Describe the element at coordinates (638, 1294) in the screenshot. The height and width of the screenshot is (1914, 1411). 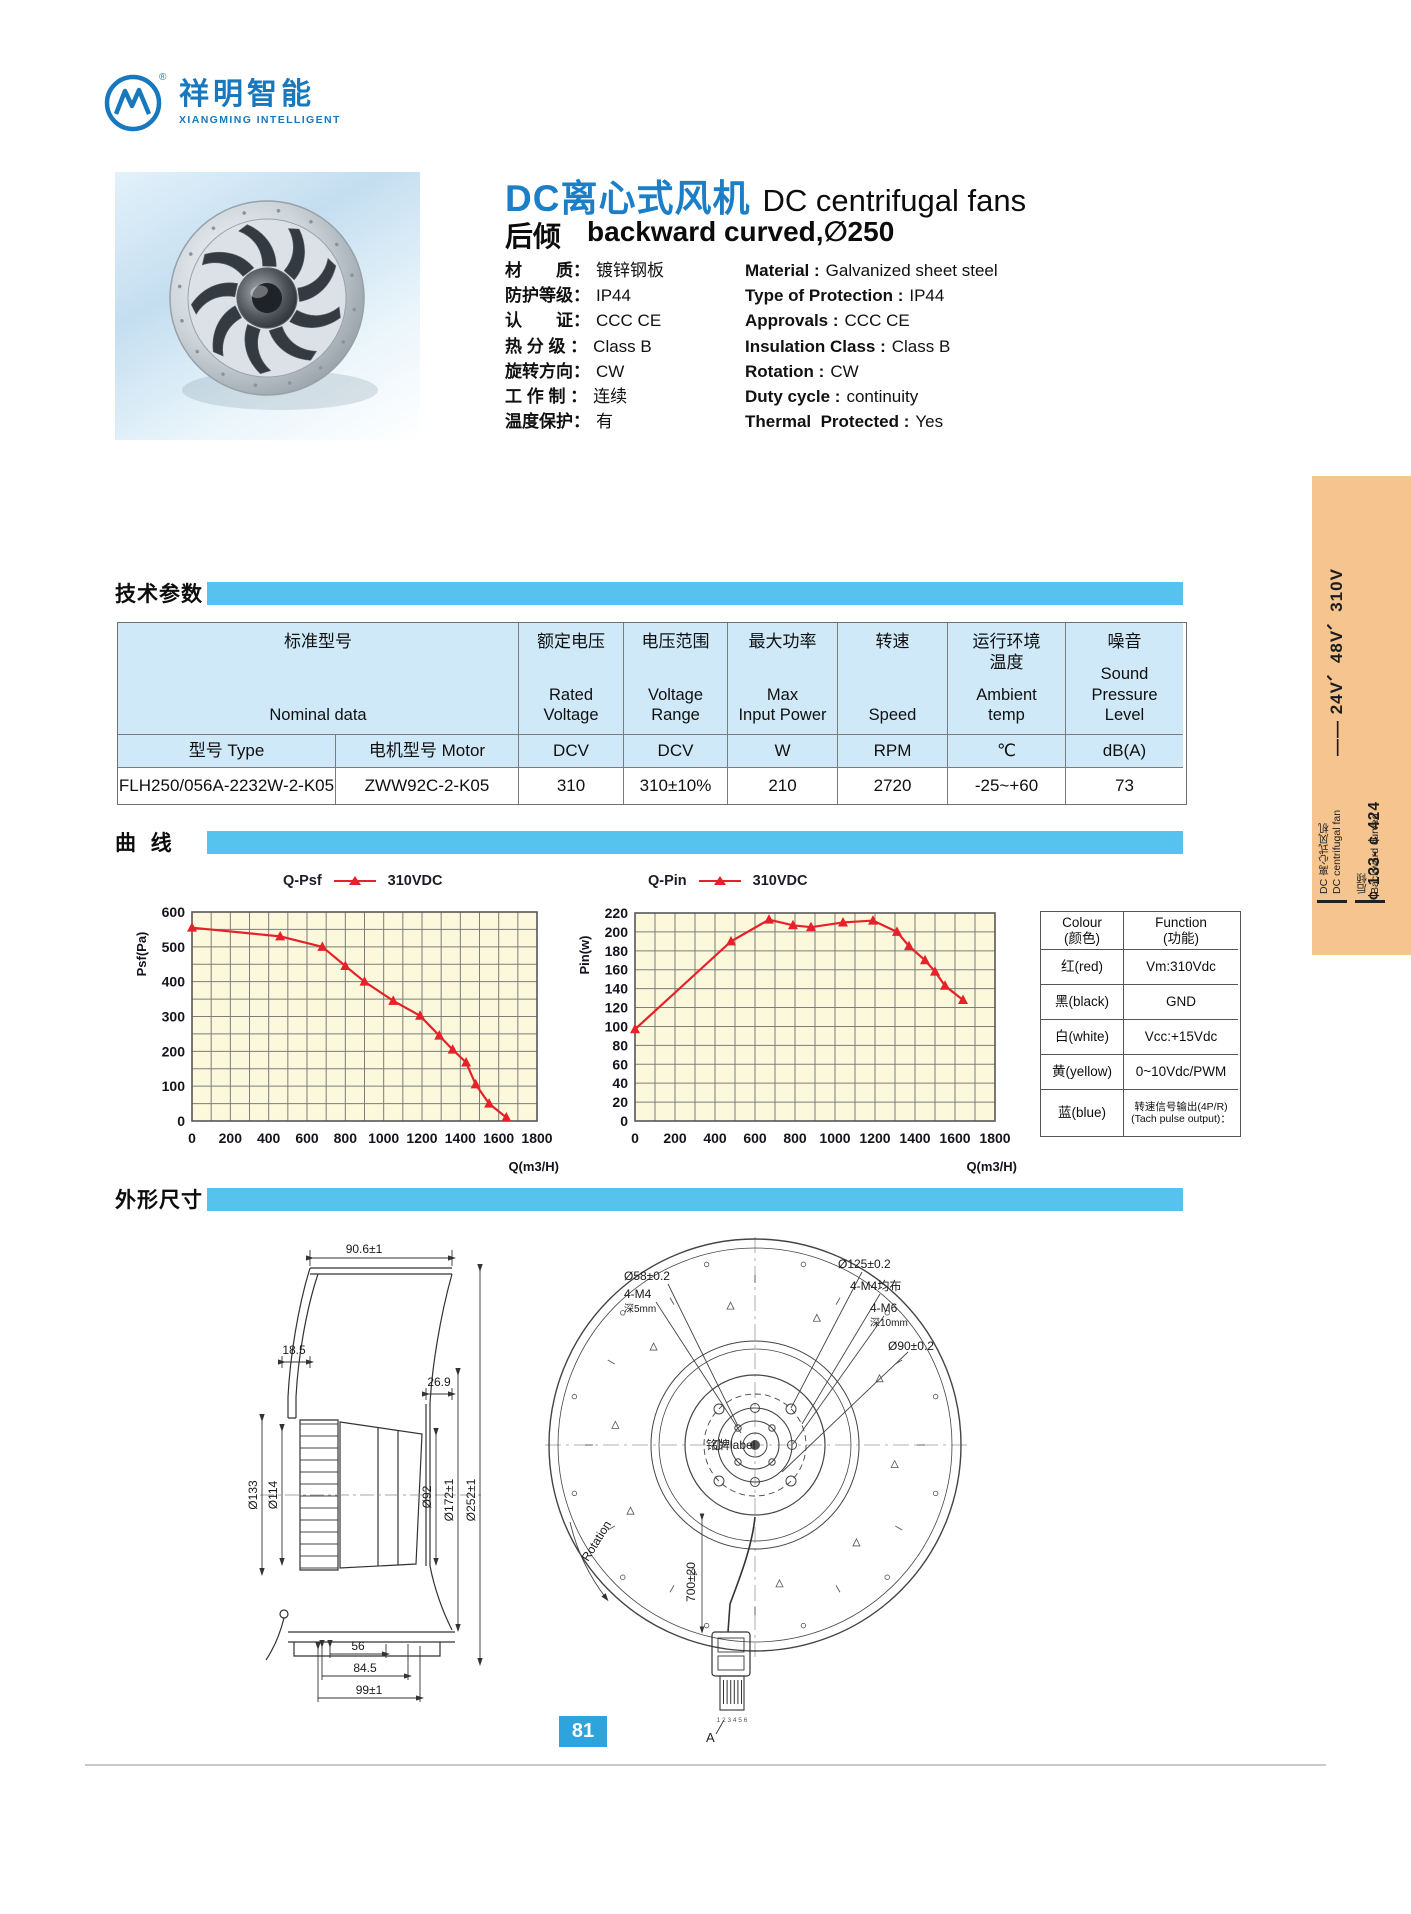
I see `dim-m4: 4-M4` at that location.